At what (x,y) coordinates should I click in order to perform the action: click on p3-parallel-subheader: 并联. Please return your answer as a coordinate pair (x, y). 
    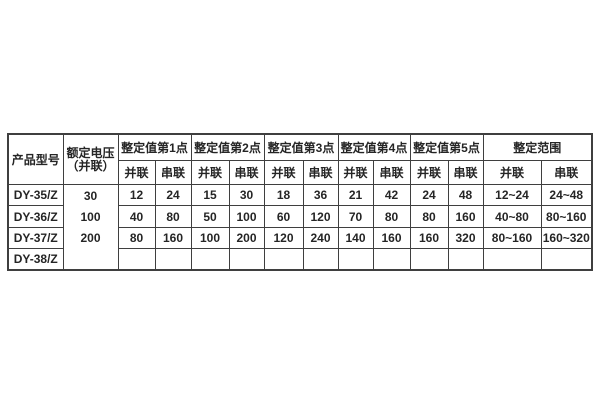
    Looking at the image, I should click on (283, 172).